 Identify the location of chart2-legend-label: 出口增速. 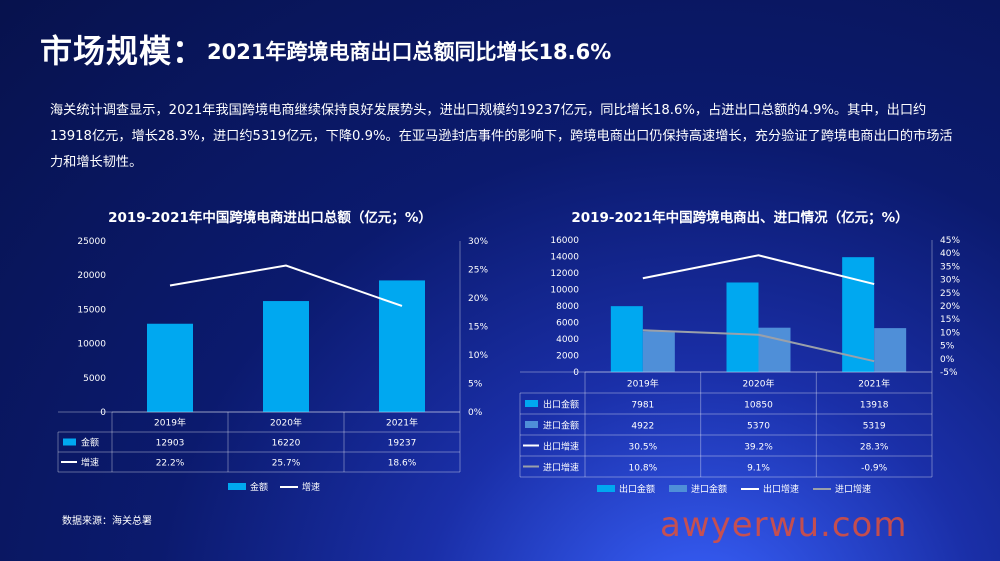
(781, 489).